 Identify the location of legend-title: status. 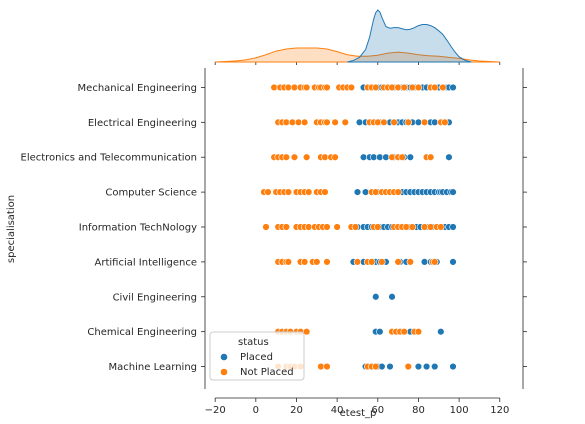
(253, 342).